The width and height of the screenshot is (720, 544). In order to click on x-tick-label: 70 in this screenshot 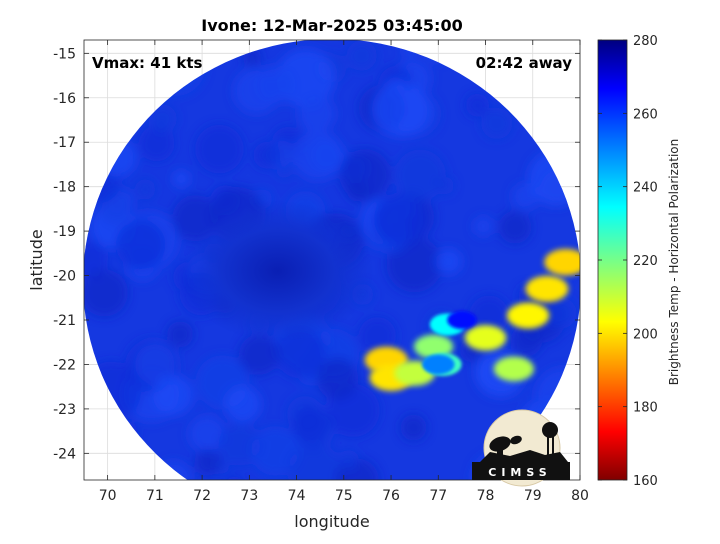, I will do `click(108, 496)`.